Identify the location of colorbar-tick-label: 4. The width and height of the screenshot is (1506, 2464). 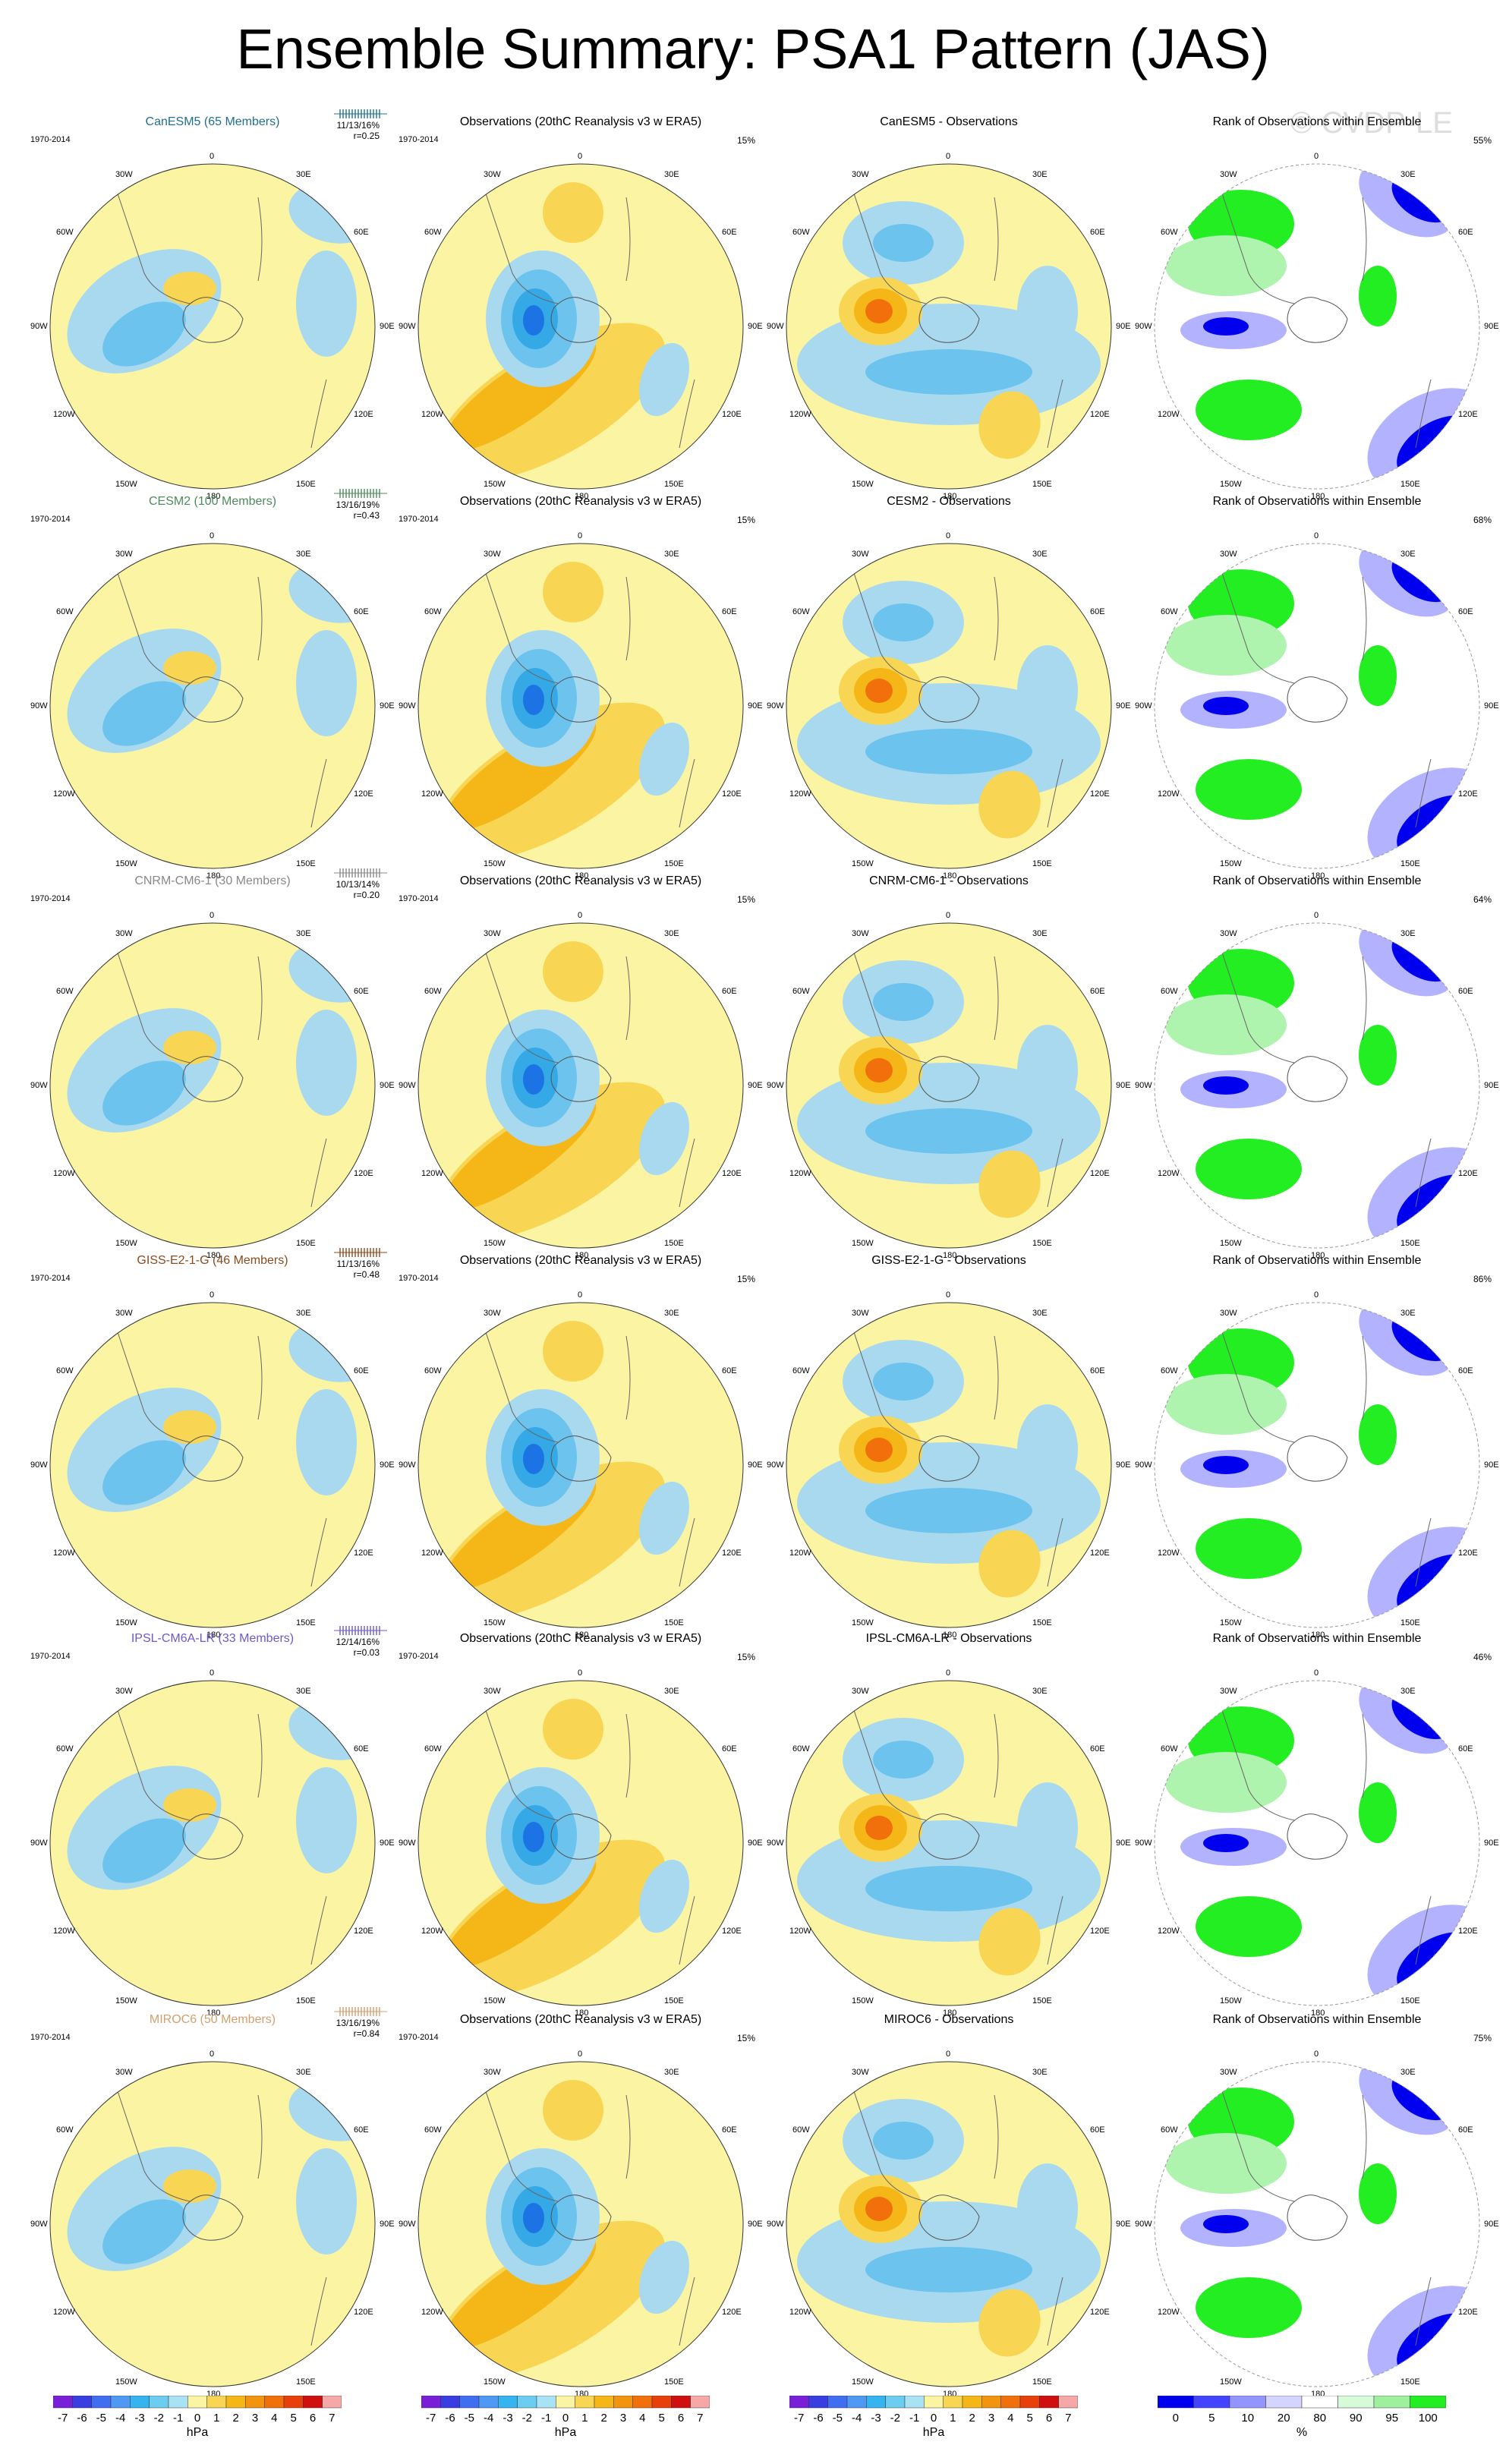
(642, 2418).